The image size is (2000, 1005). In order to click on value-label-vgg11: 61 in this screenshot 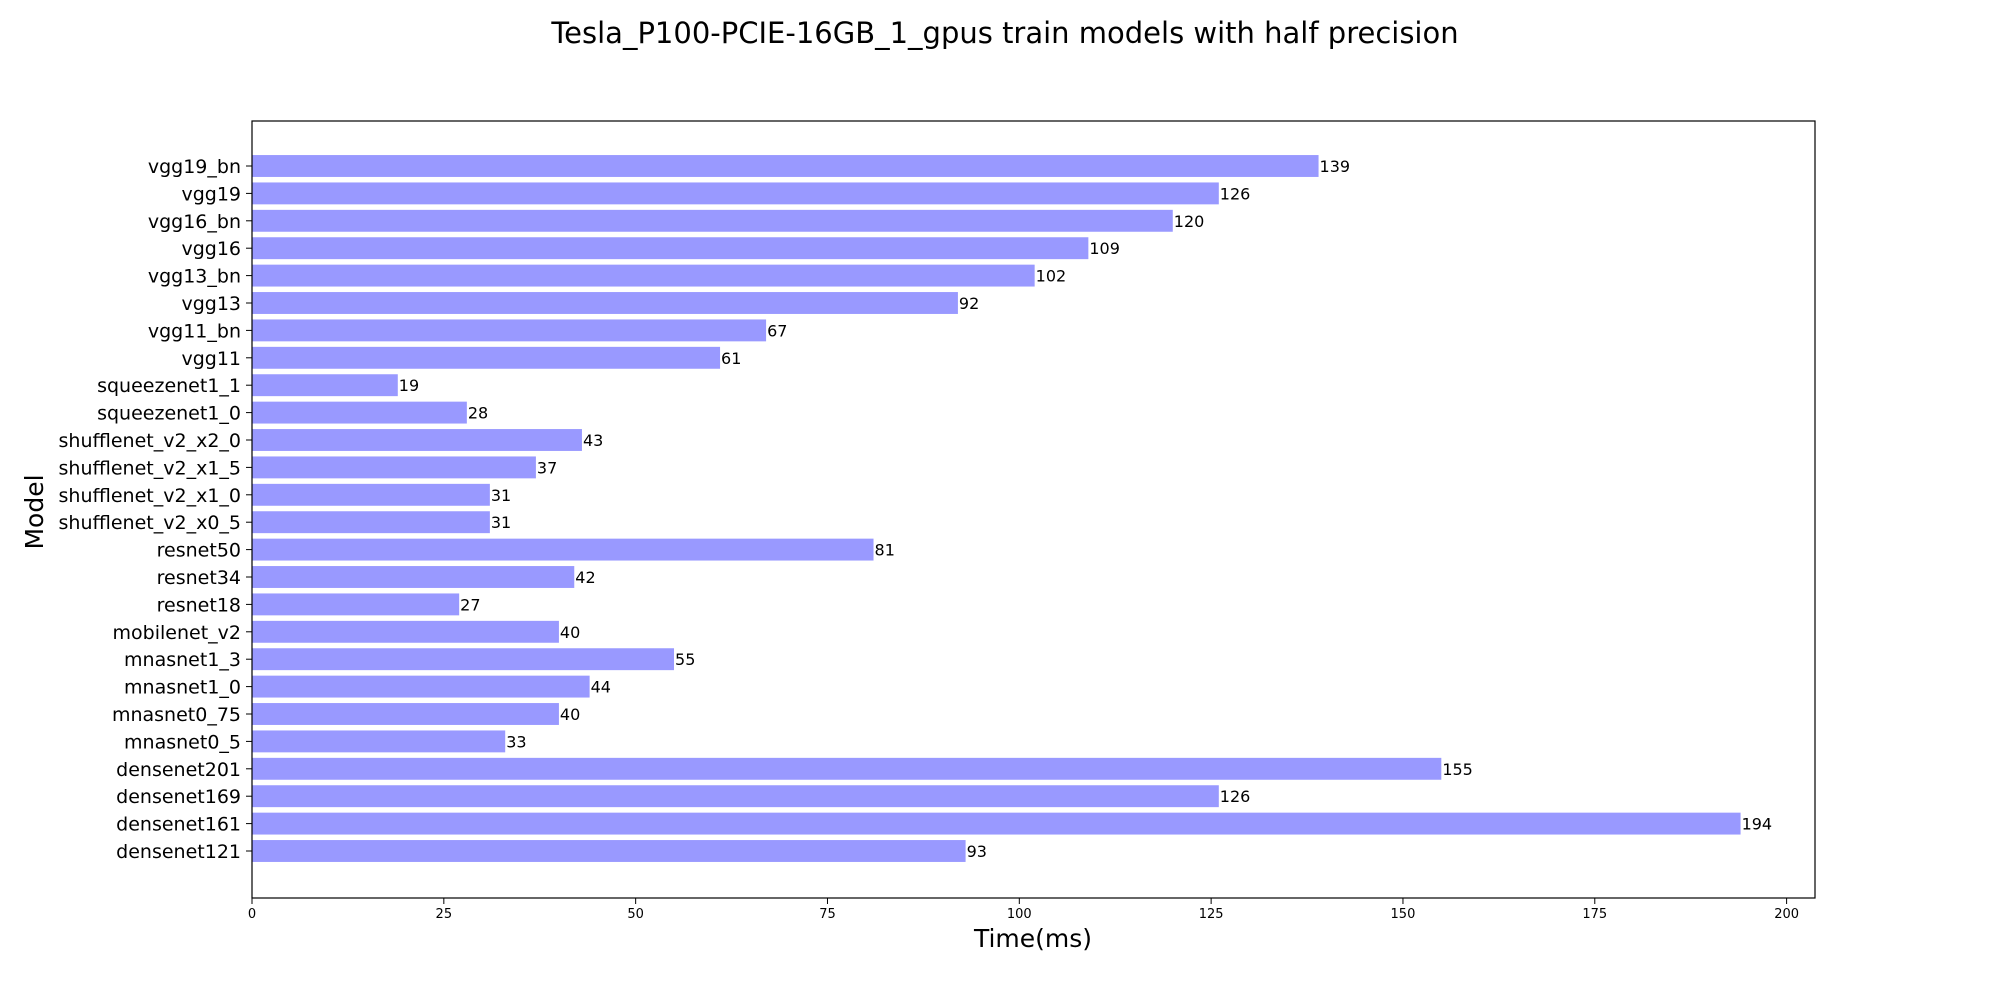, I will do `click(731, 358)`.